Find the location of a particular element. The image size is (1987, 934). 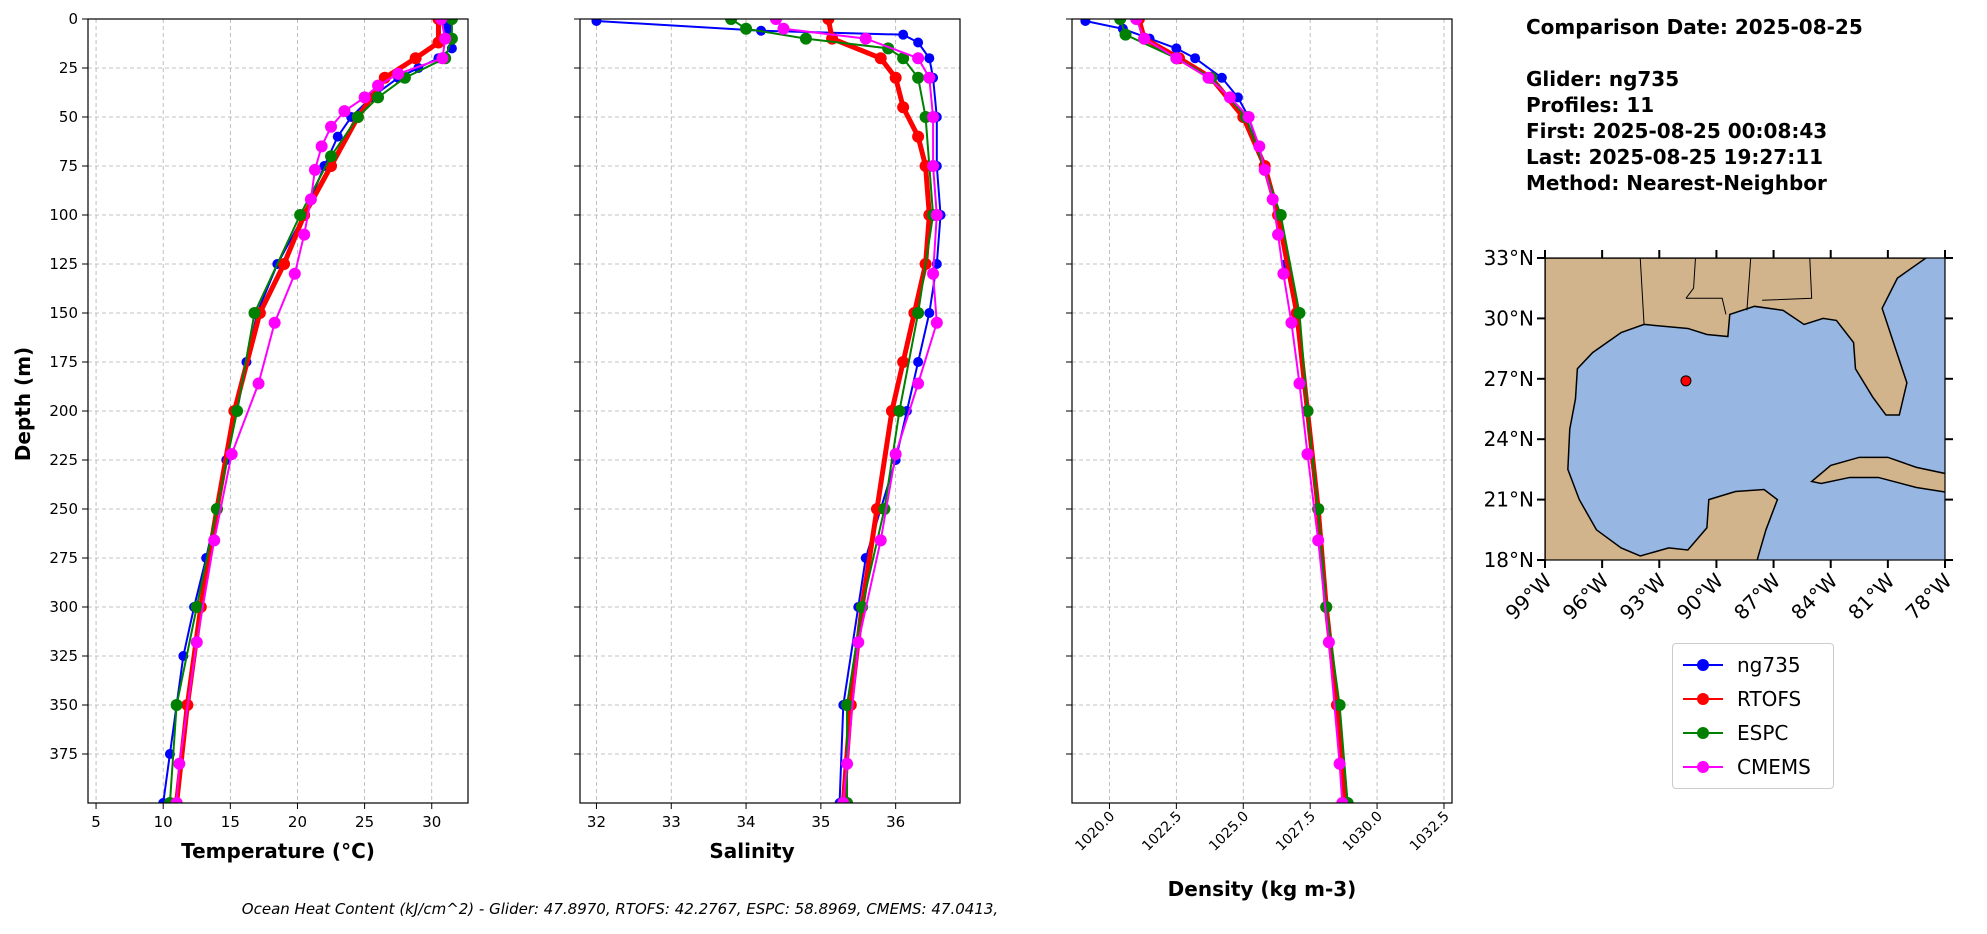

lon-tick-label: 90°W is located at coordinates (1700, 596).